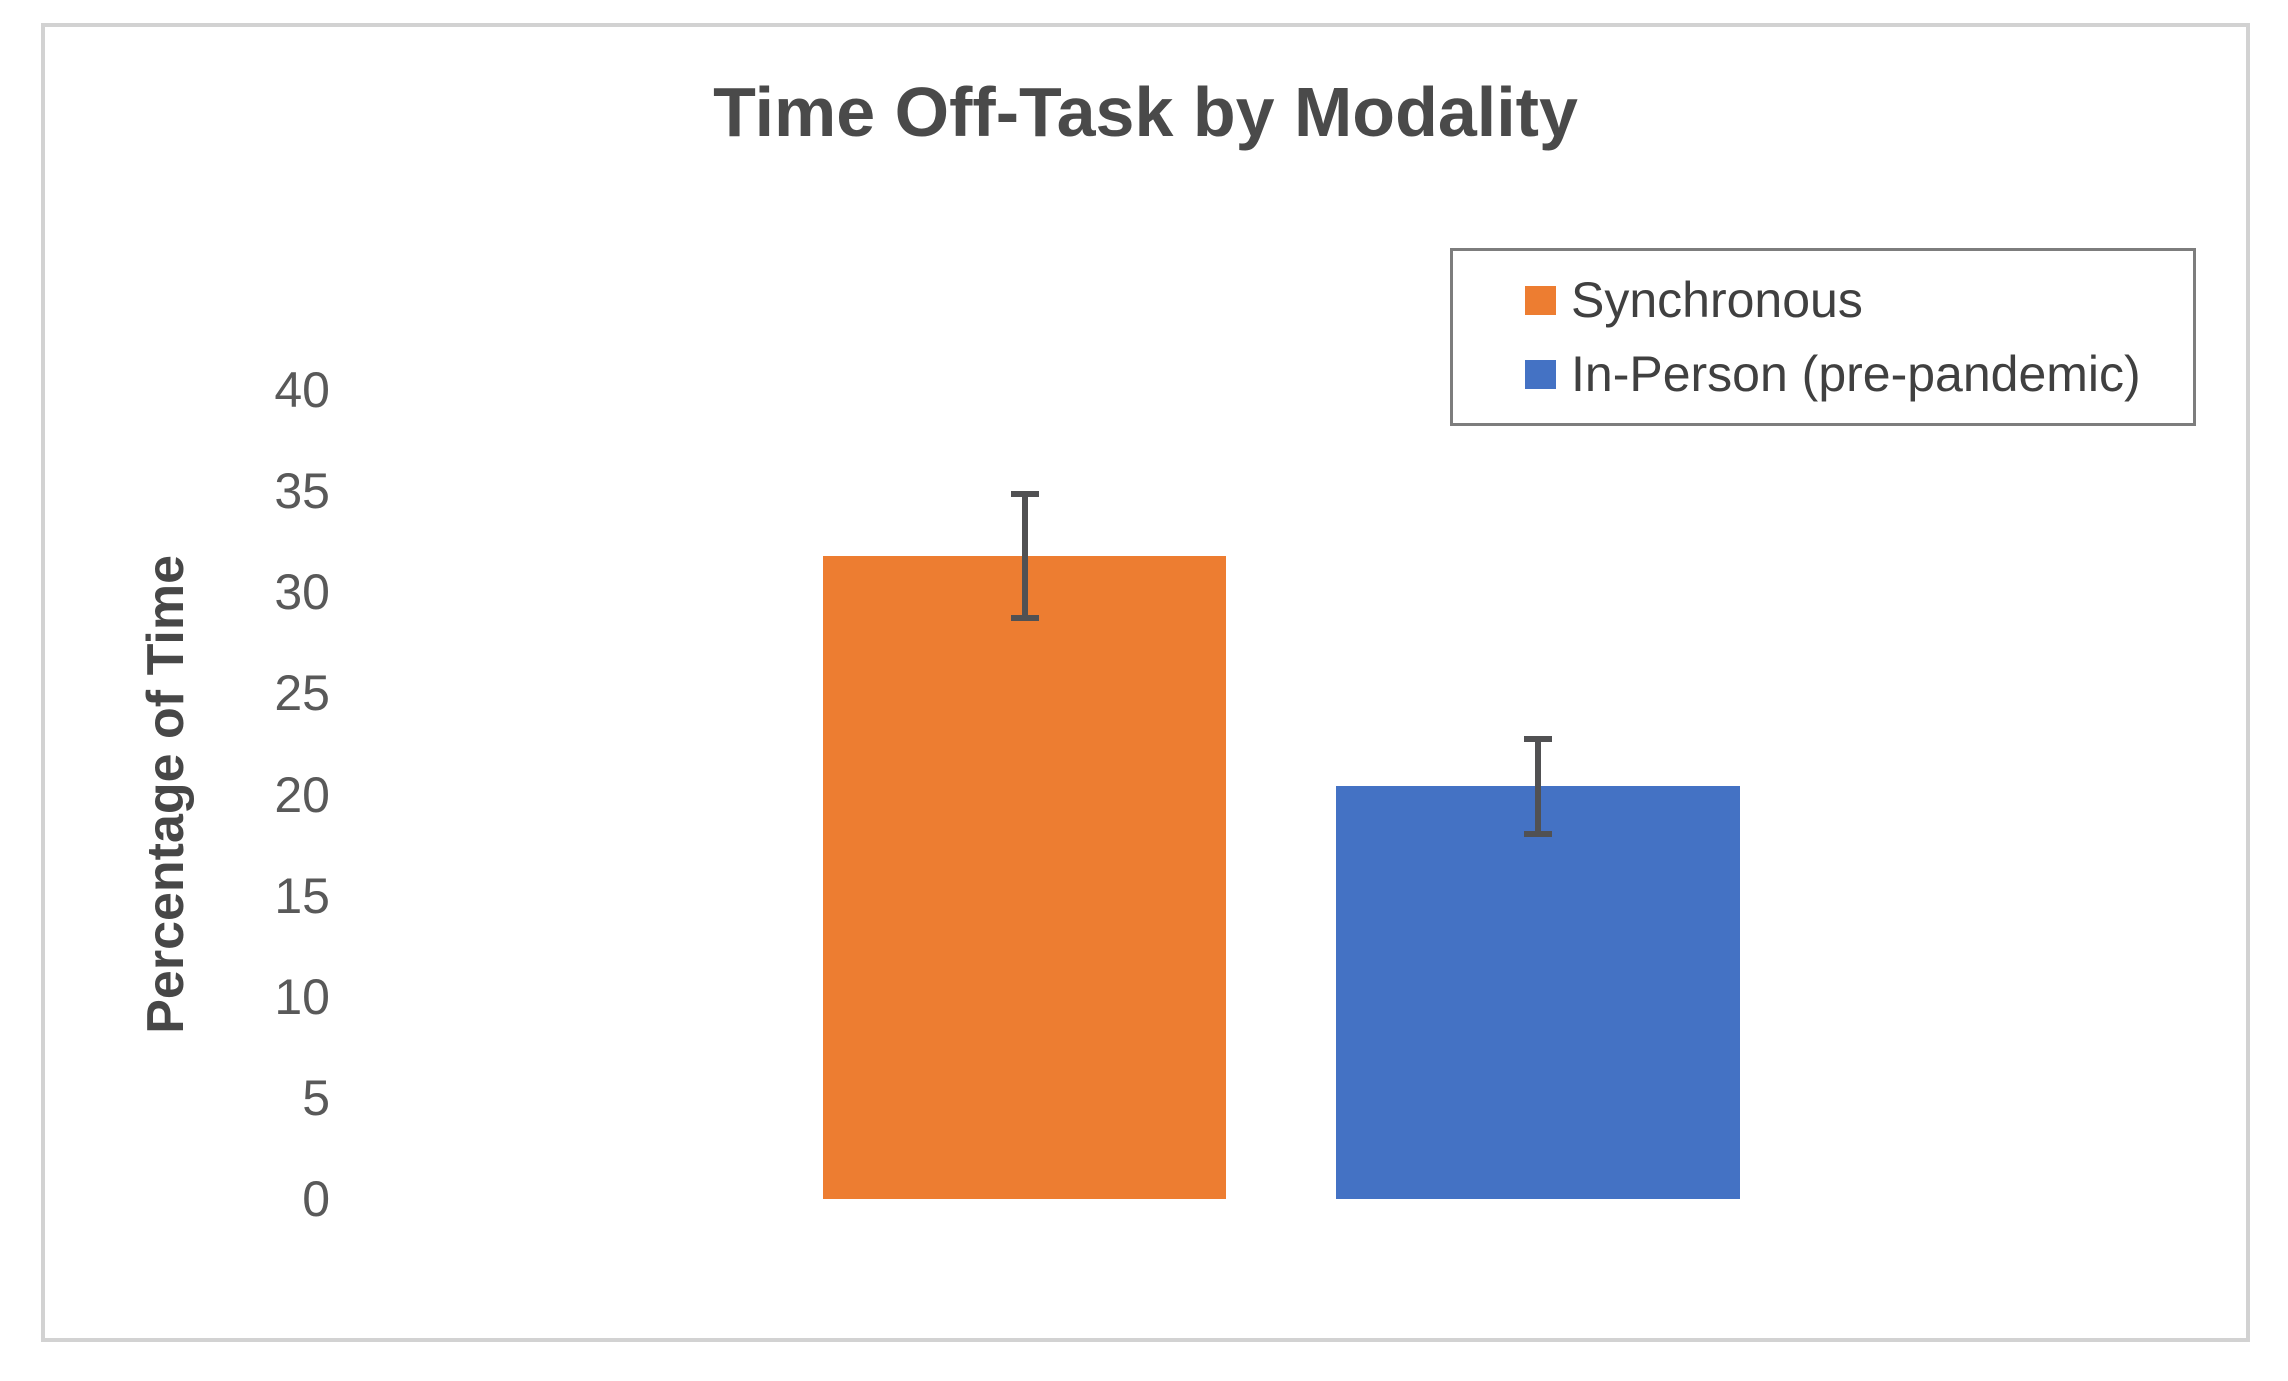  I want to click on y-axis-ticks: 40 35 30 25 20 15 10 5 0, so click(255, 794).